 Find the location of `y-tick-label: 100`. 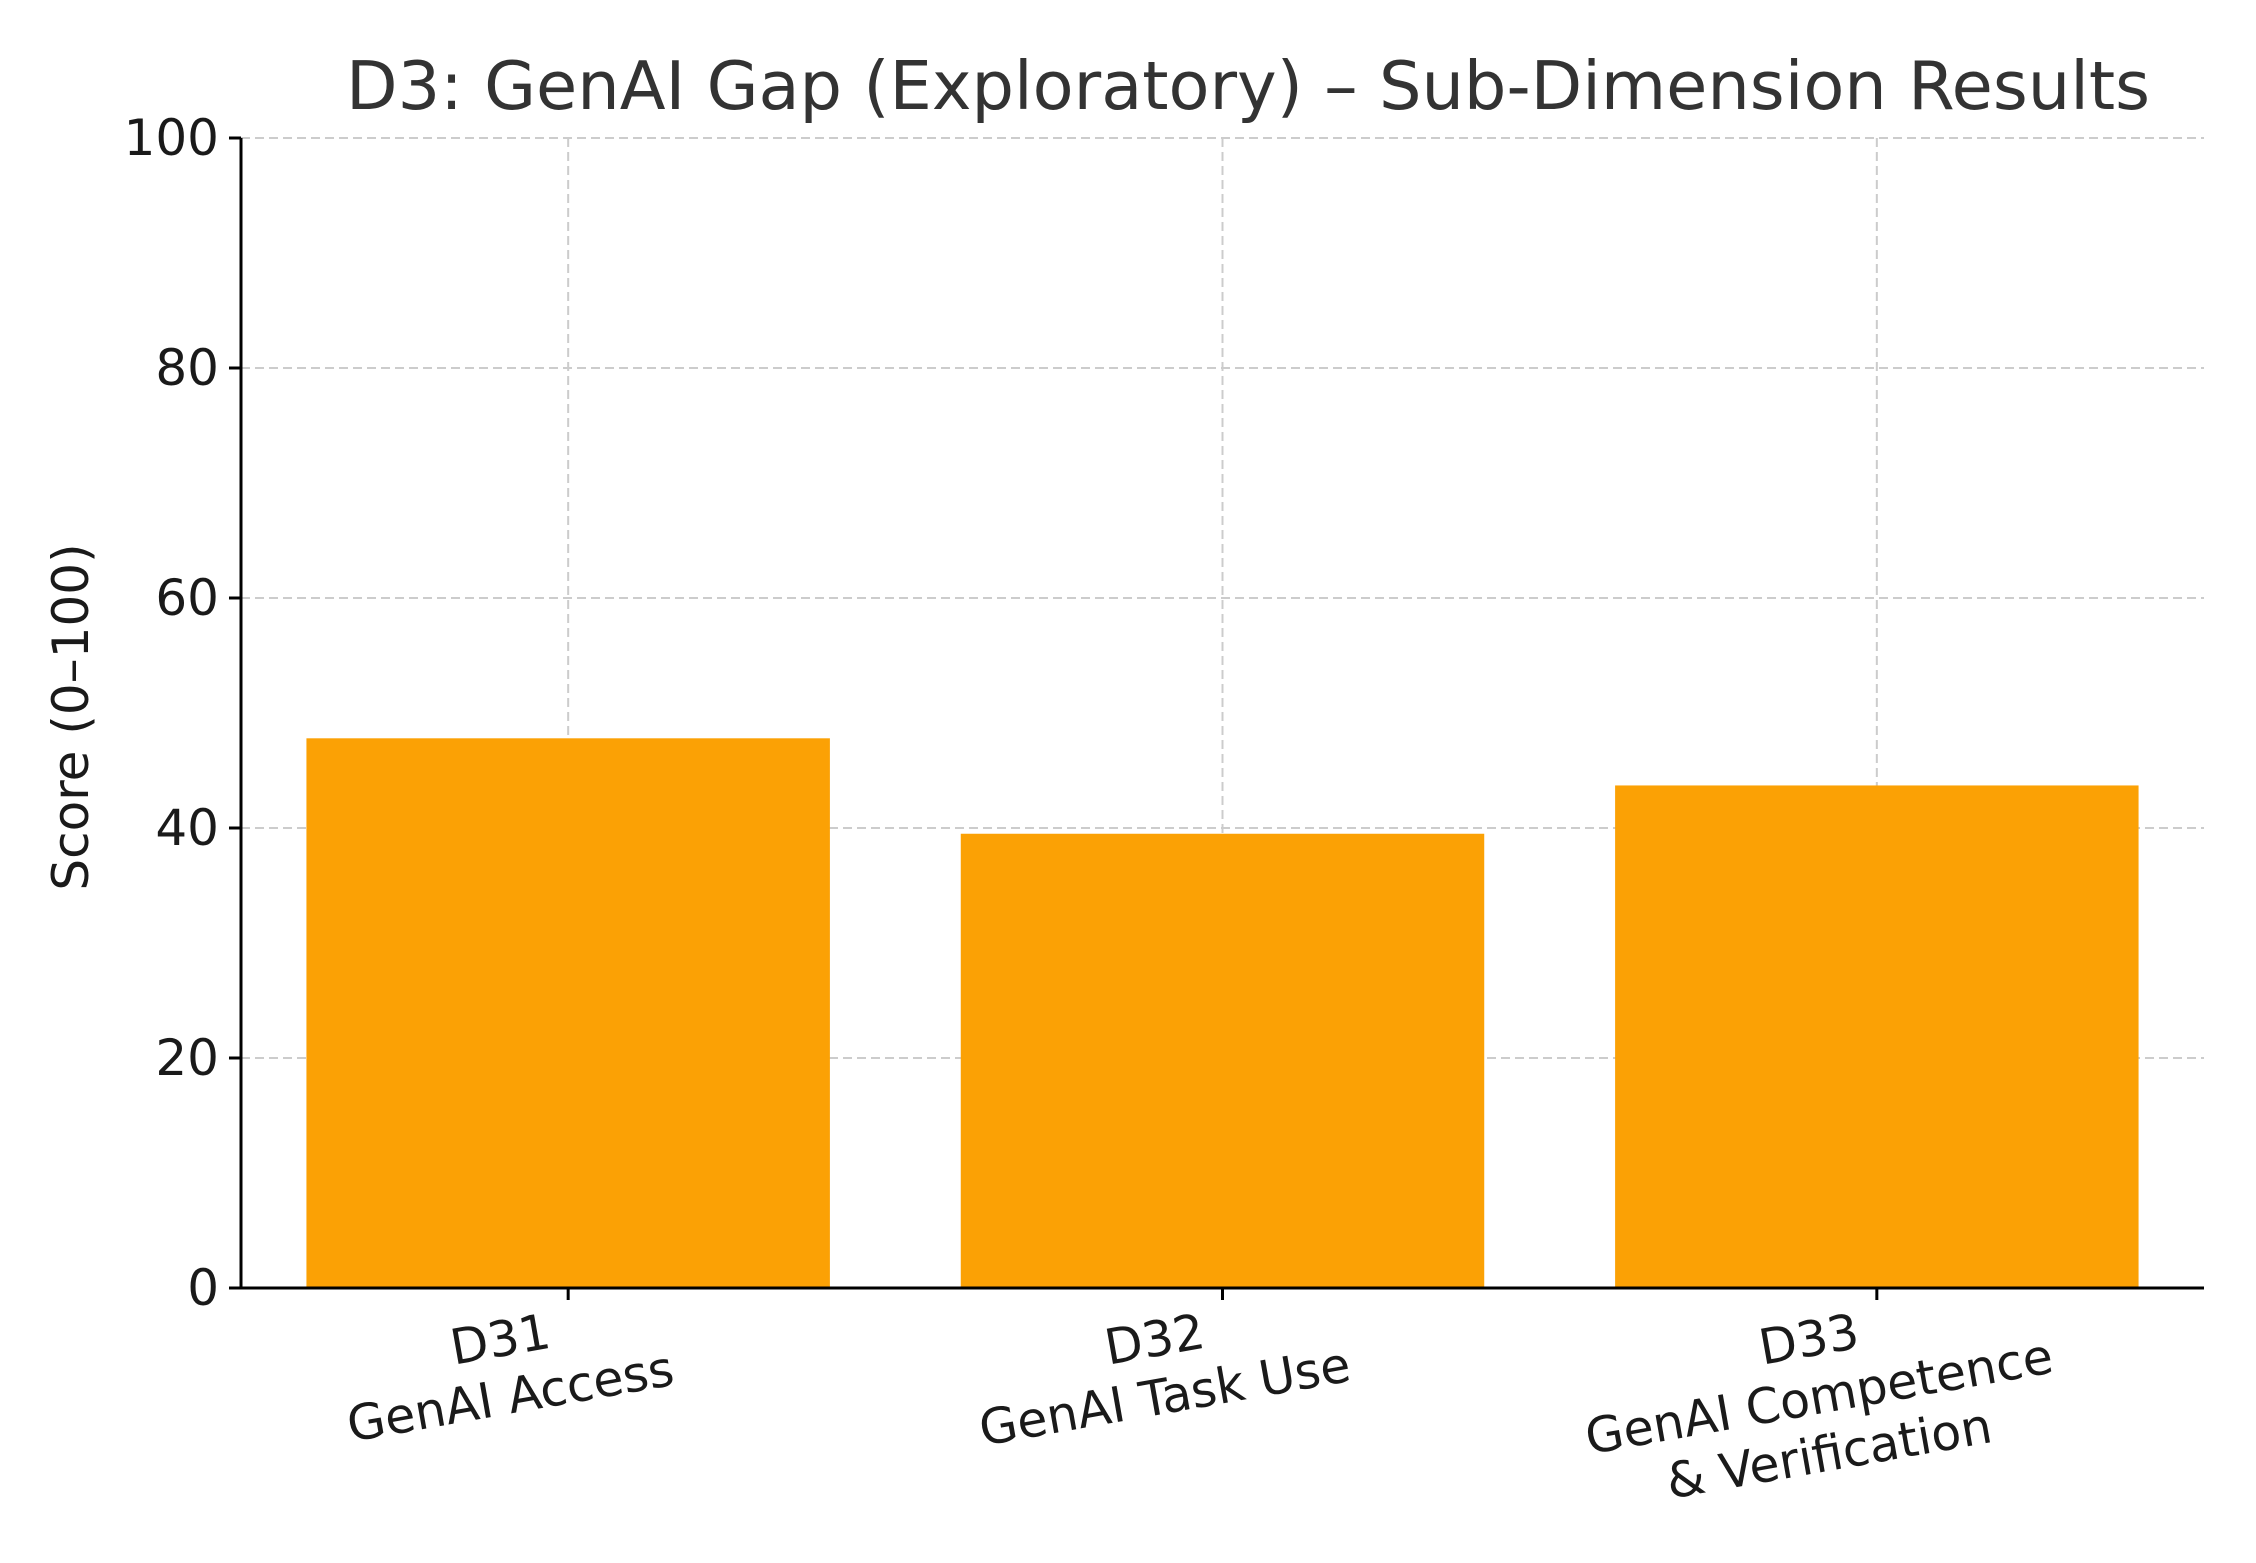

y-tick-label: 100 is located at coordinates (171, 138).